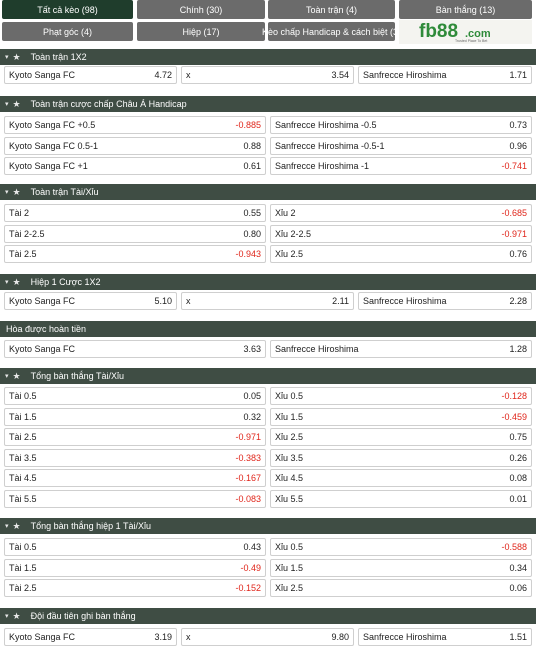  What do you see at coordinates (267, 301) in the screenshot?
I see `odds-cell: x 2.11` at bounding box center [267, 301].